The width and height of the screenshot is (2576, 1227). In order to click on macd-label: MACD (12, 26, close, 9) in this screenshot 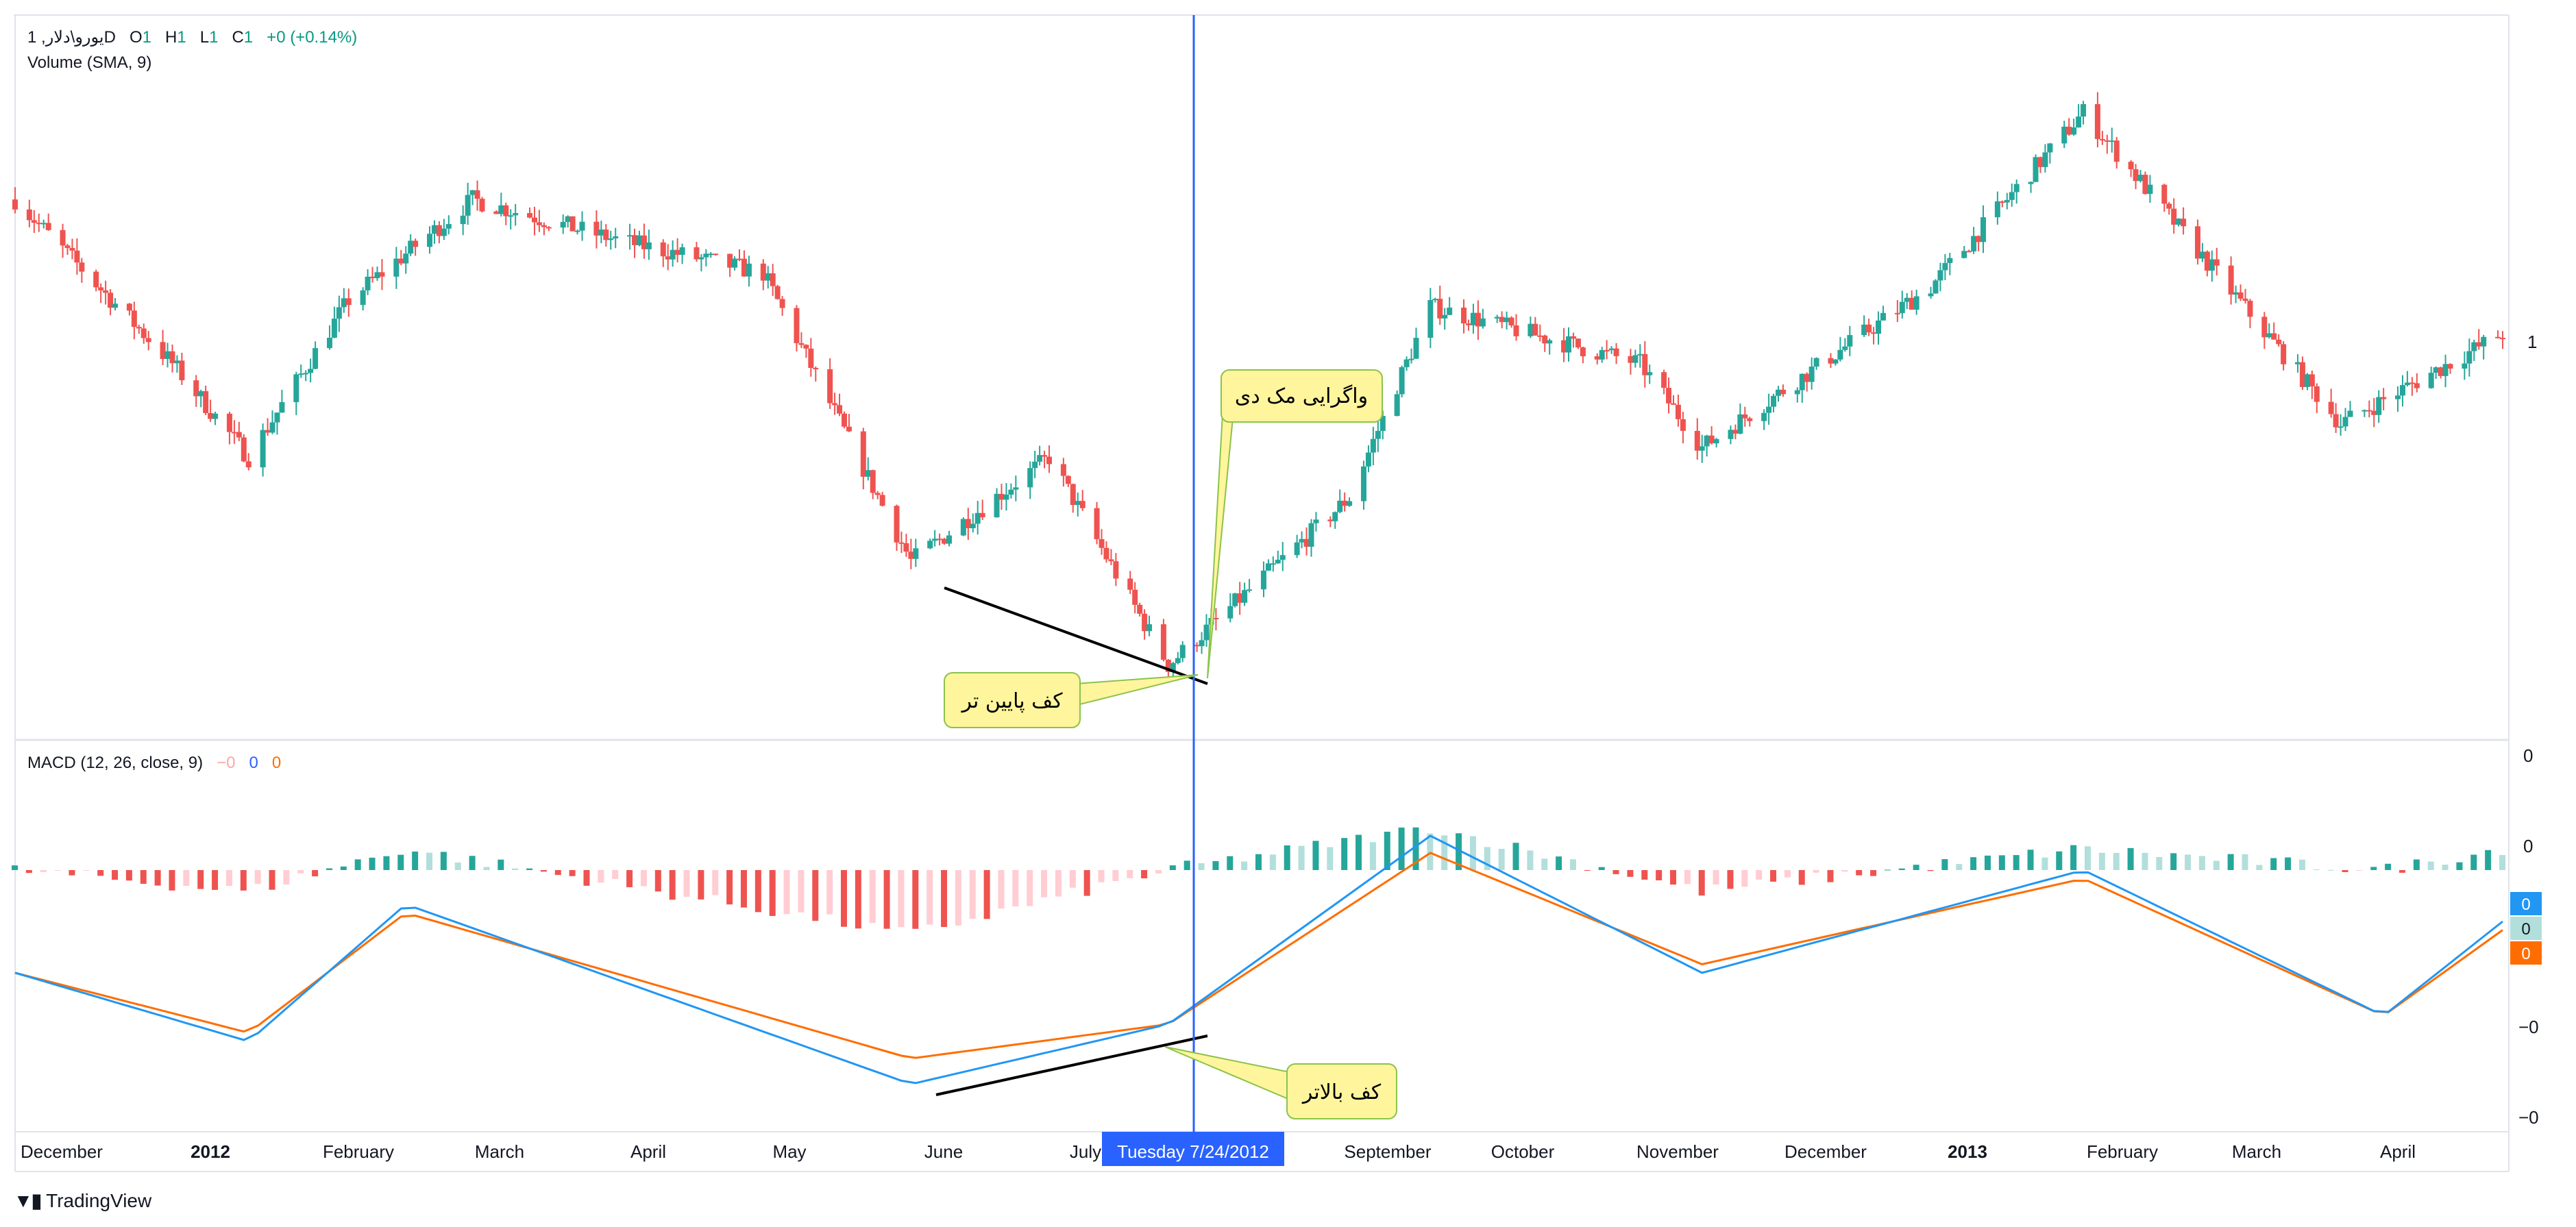, I will do `click(116, 763)`.